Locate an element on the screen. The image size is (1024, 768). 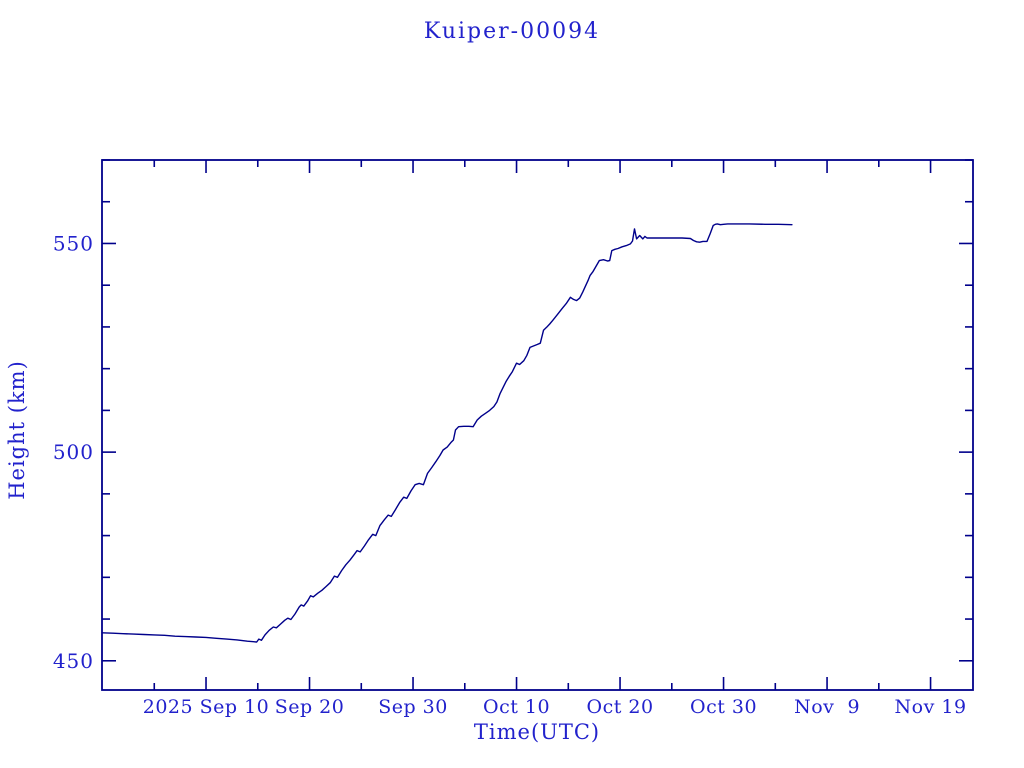
x-axis-label: Time(UTC) is located at coordinates (537, 732).